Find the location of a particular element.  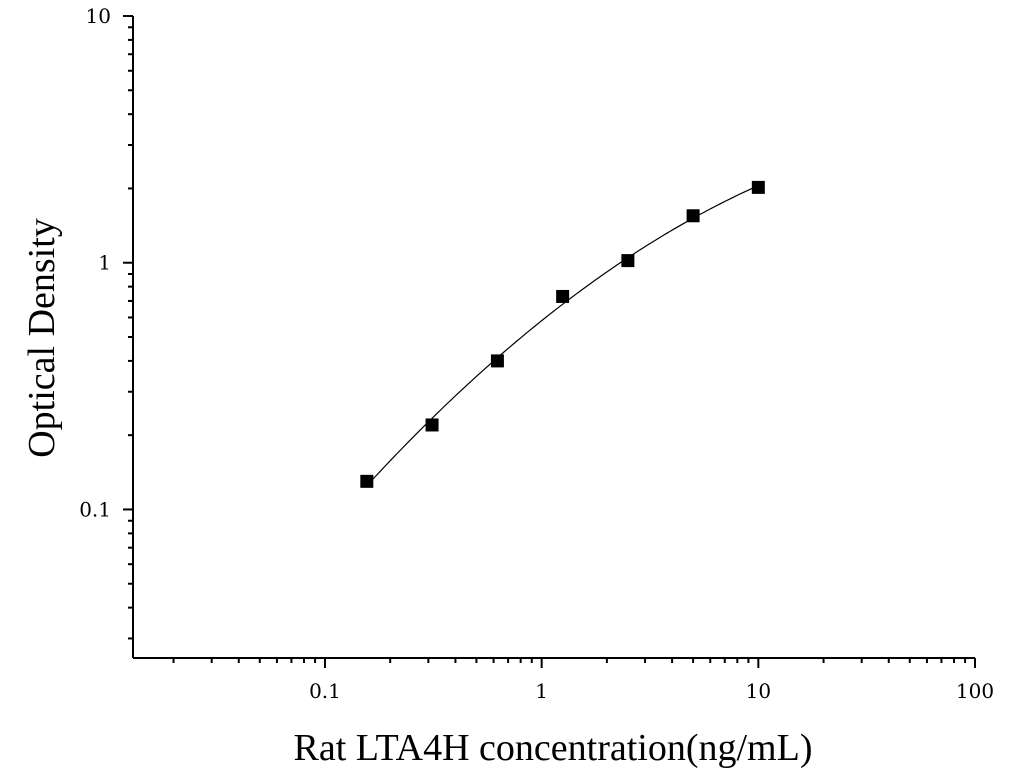

fit-curve is located at coordinates (562, 336).